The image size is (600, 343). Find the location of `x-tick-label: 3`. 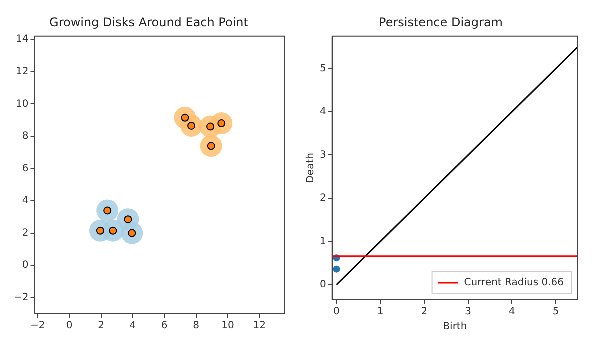

x-tick-label: 3 is located at coordinates (468, 312).